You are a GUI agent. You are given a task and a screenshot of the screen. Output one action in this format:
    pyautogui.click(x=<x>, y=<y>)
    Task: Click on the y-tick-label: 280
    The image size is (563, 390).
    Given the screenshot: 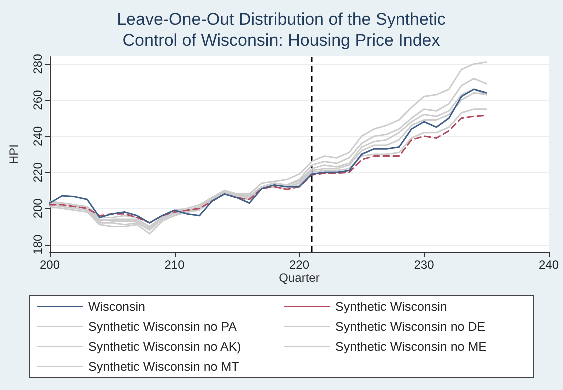 What is the action you would take?
    pyautogui.click(x=38, y=64)
    